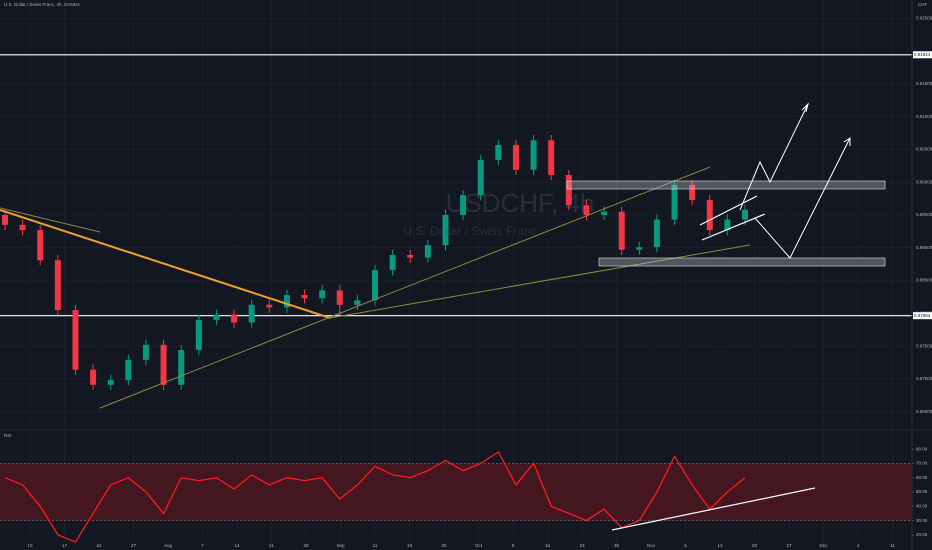 The image size is (932, 550). What do you see at coordinates (410, 545) in the screenshot?
I see `x-tick-label: 18` at bounding box center [410, 545].